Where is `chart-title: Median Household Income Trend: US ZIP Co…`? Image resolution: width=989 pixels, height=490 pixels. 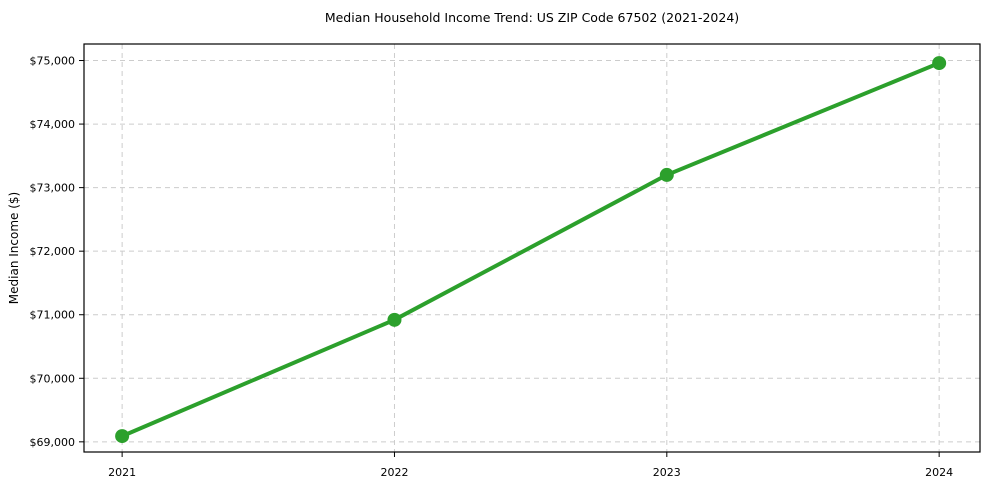
chart-title: Median Household Income Trend: US ZIP Co… is located at coordinates (532, 17).